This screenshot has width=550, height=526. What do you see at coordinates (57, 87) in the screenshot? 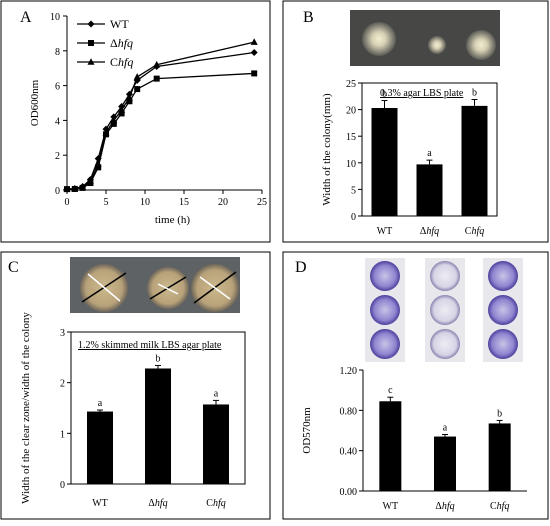
I see `panel-a-y-tick-label: 6` at bounding box center [57, 87].